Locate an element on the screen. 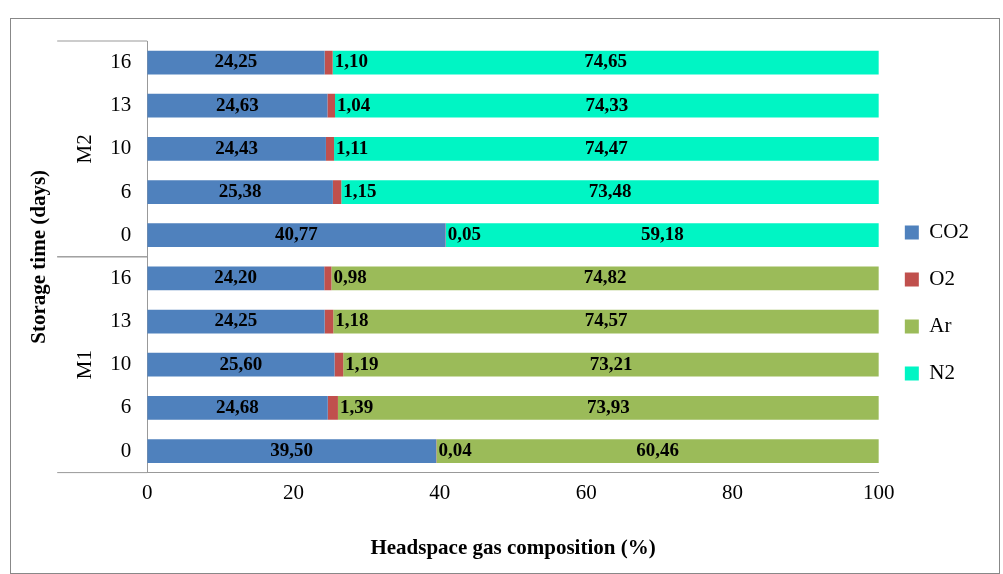 This screenshot has width=1003, height=574. data-label: 24,68 is located at coordinates (237, 406).